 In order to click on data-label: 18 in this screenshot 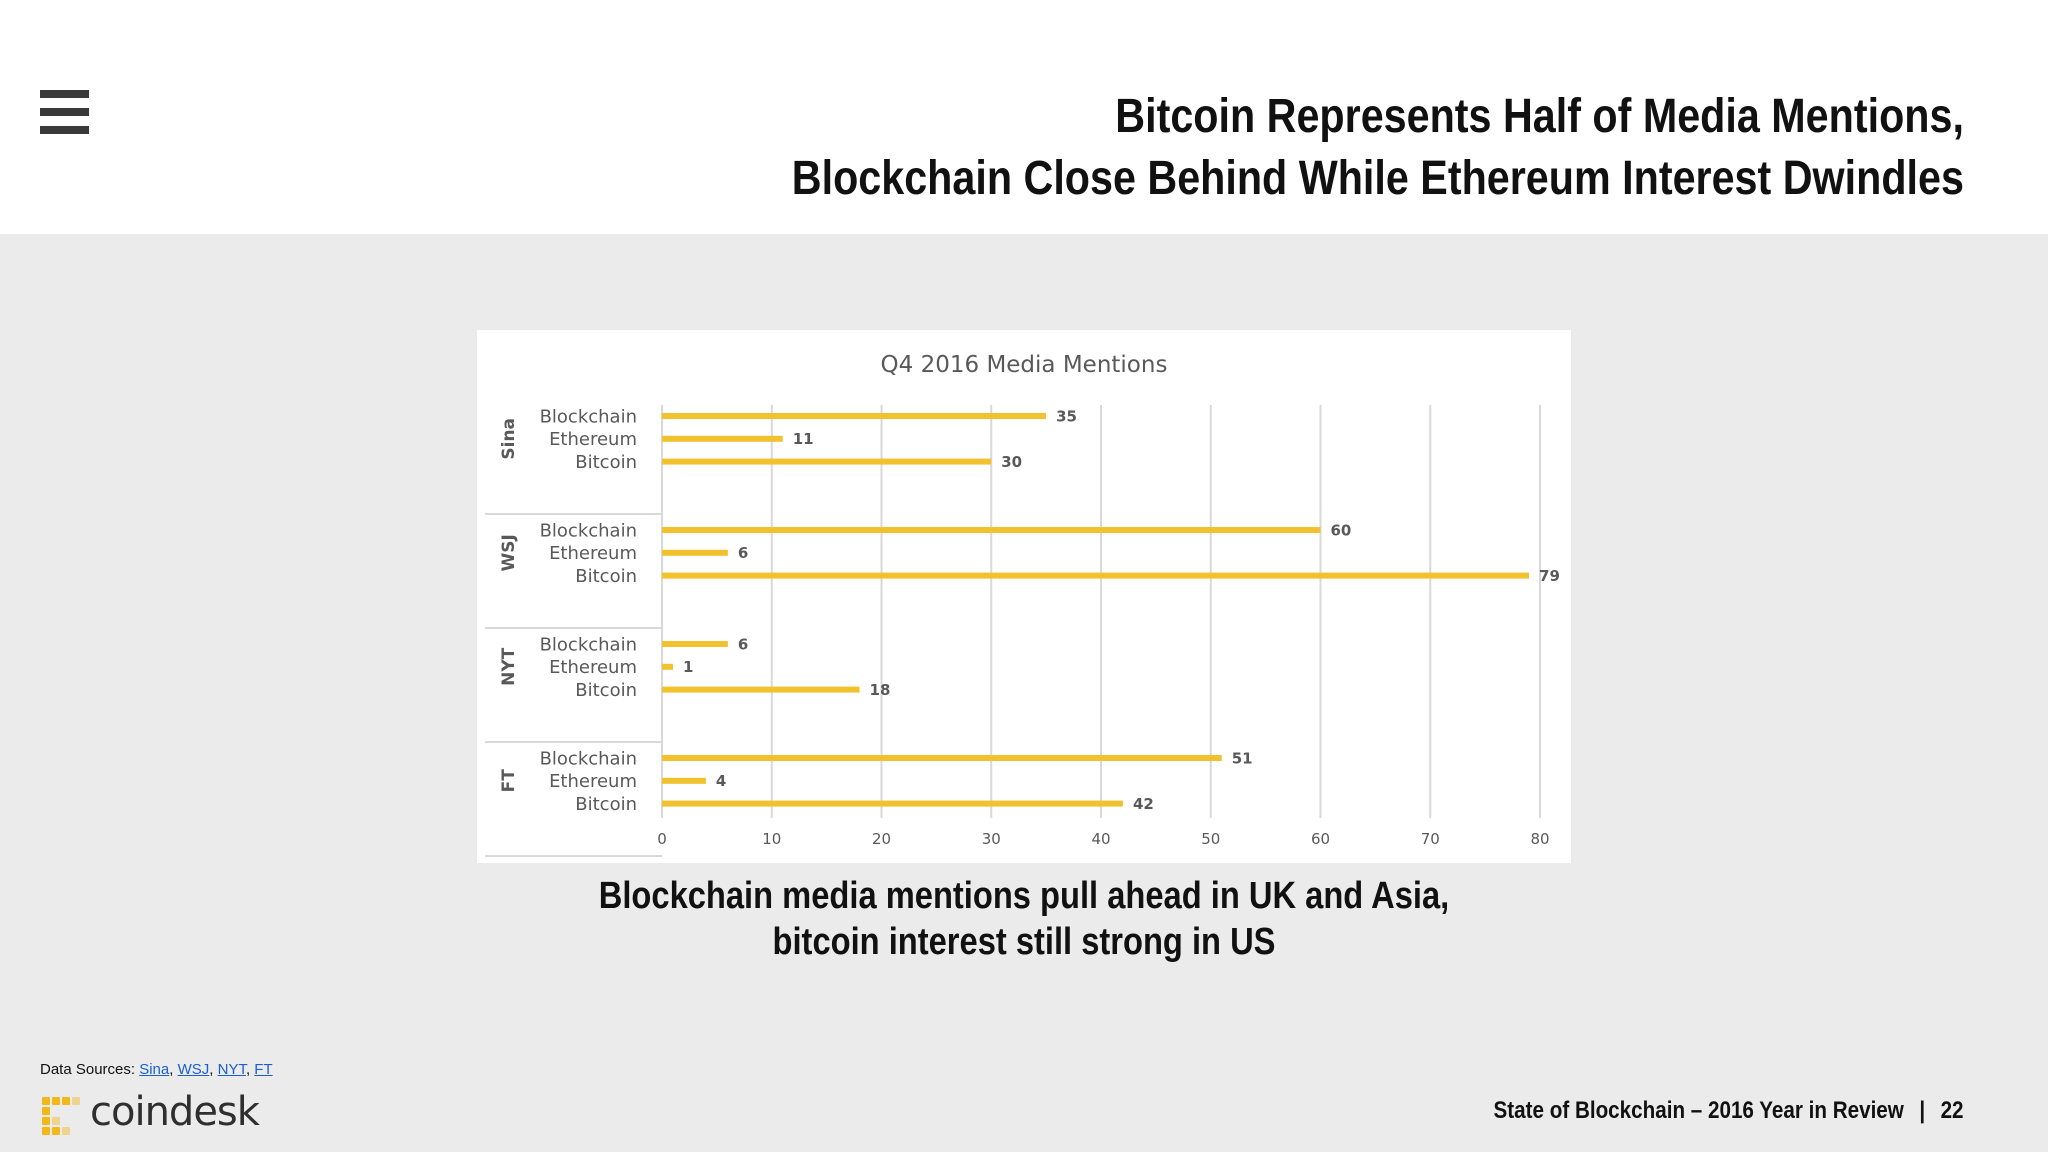, I will do `click(880, 690)`.